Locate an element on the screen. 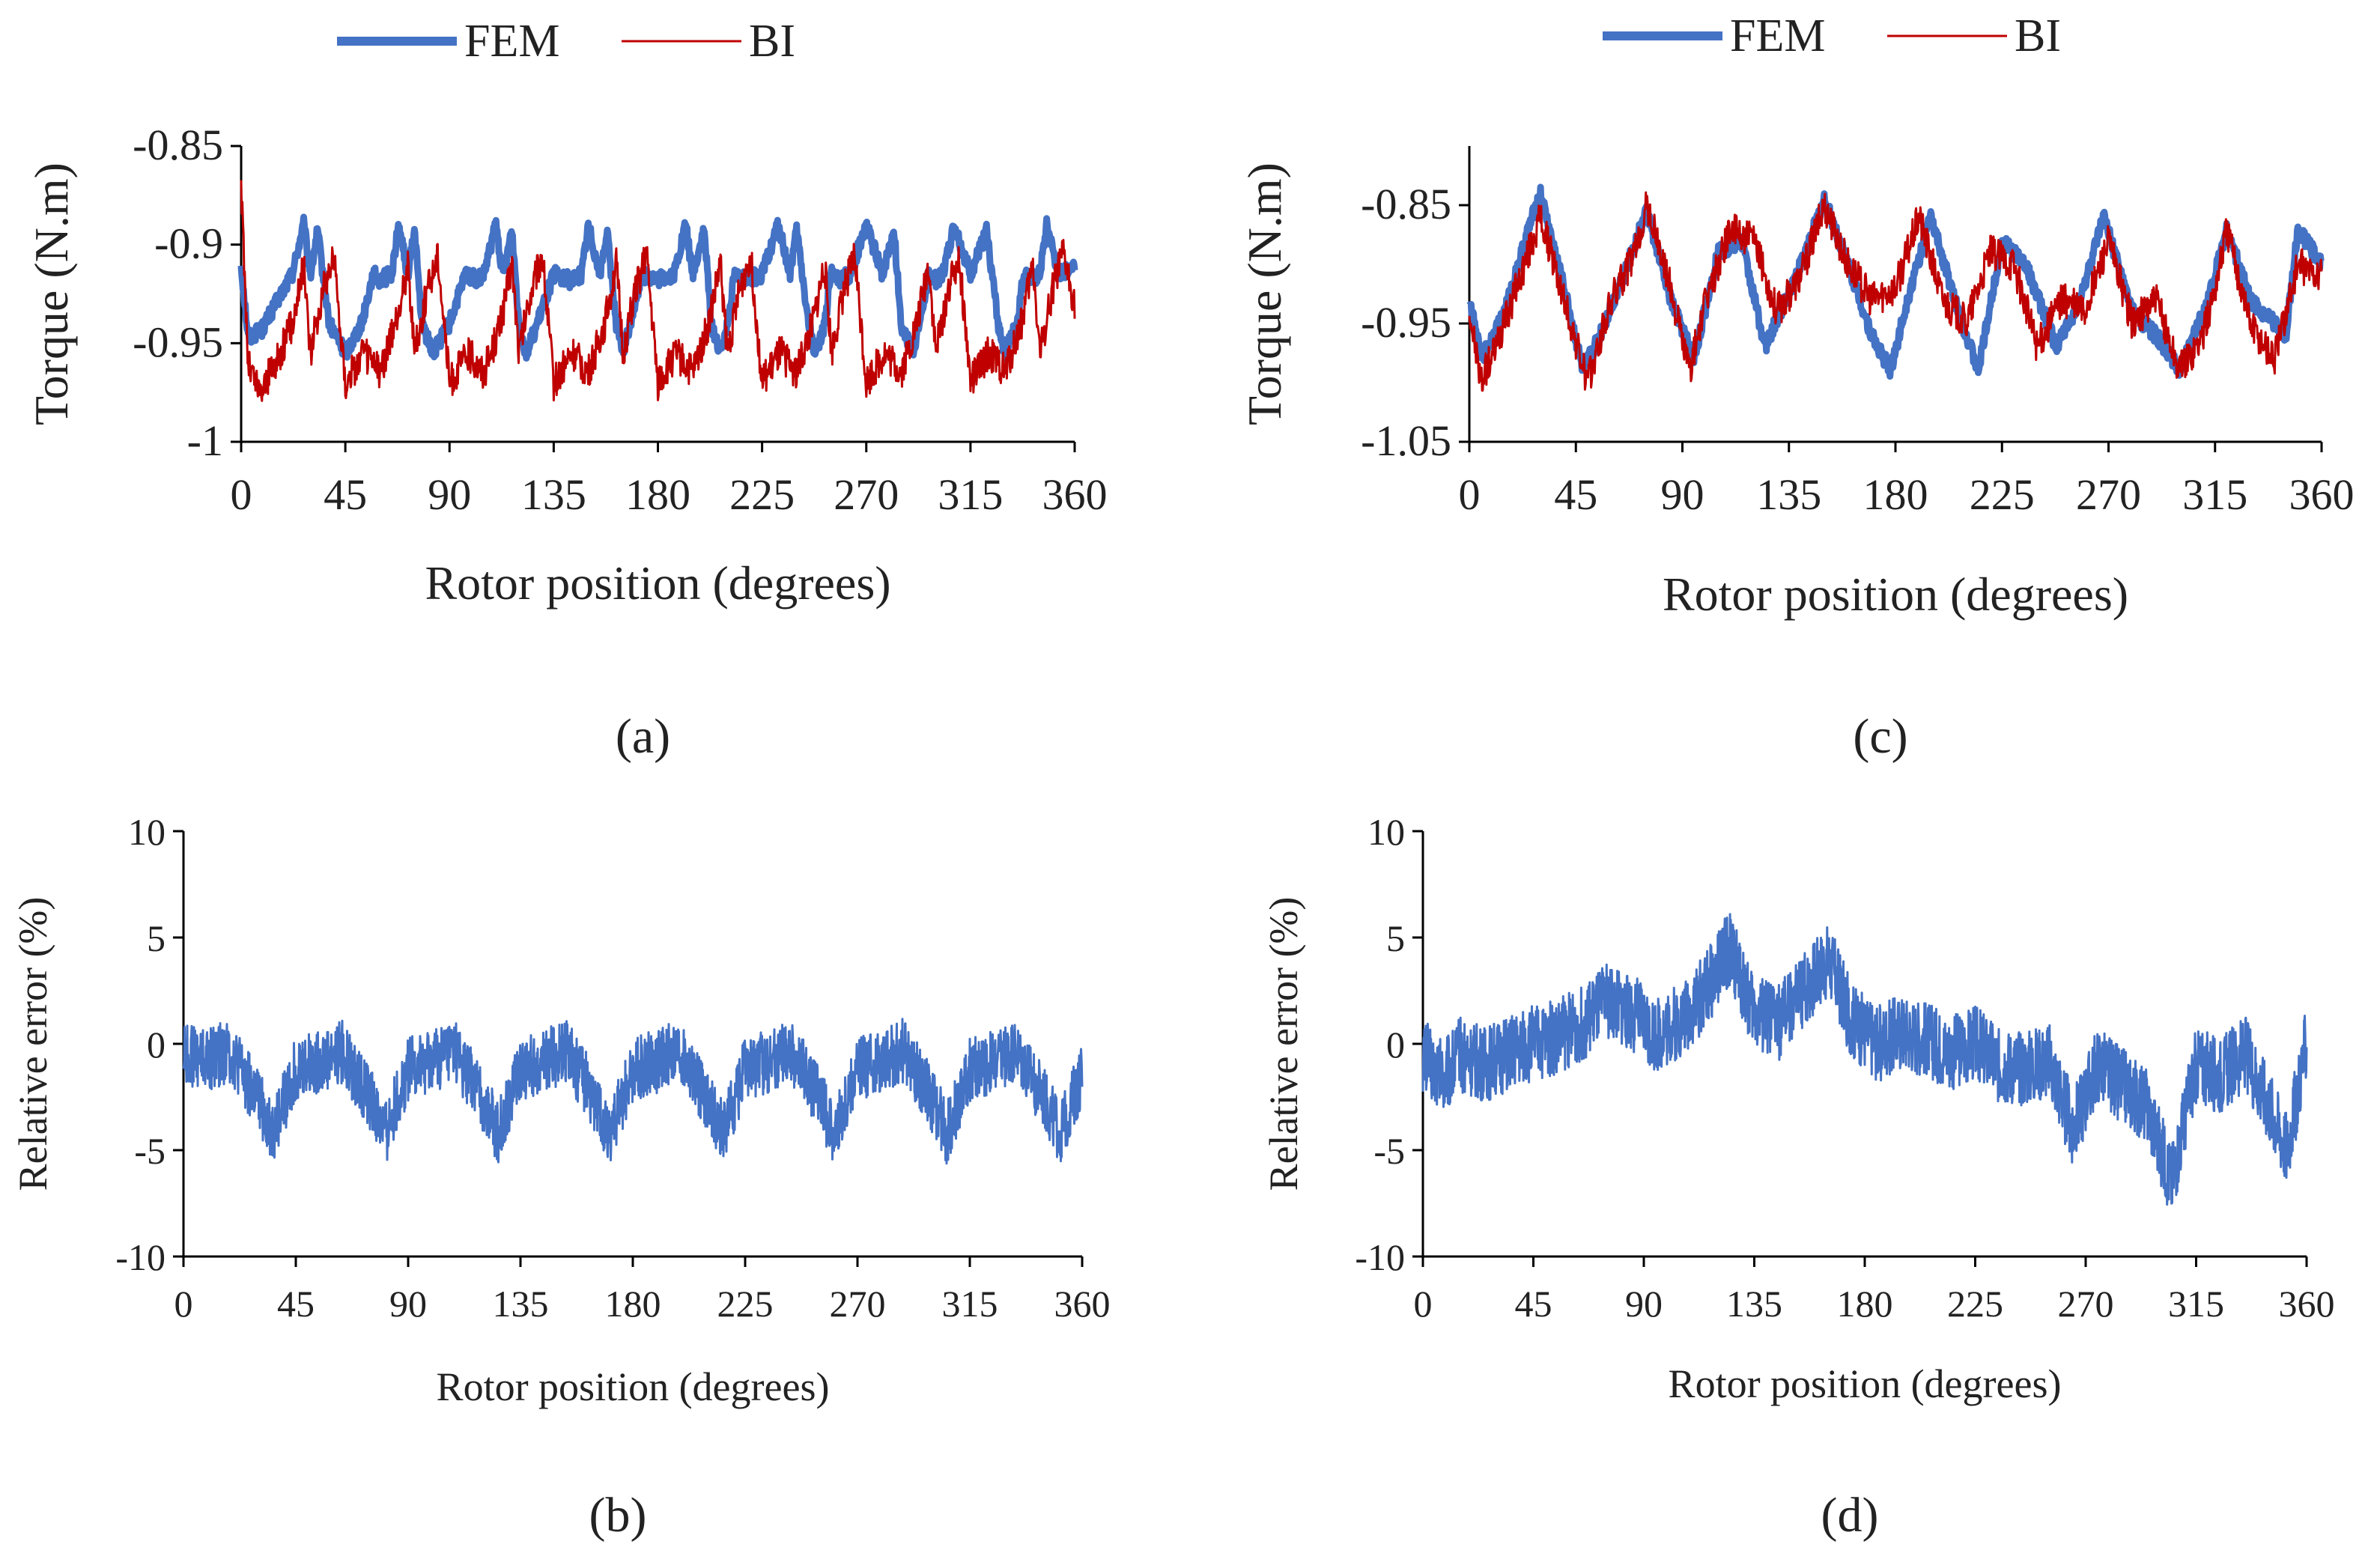 The height and width of the screenshot is (1568, 2374). panel-label: (a) is located at coordinates (643, 736).